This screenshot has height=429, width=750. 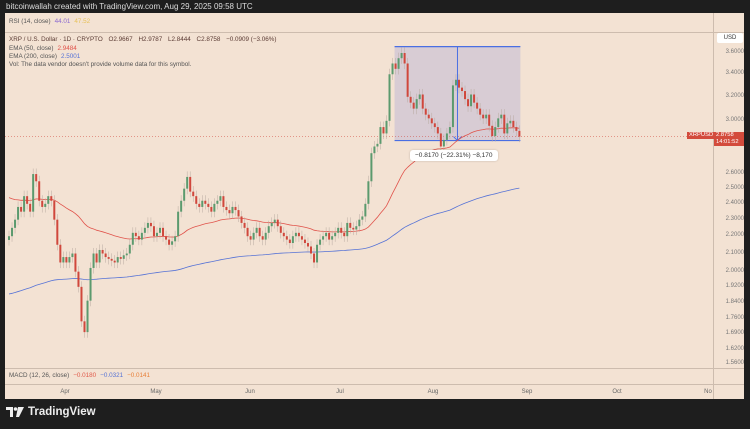 I want to click on open-value: O2.9667, so click(x=120, y=39).